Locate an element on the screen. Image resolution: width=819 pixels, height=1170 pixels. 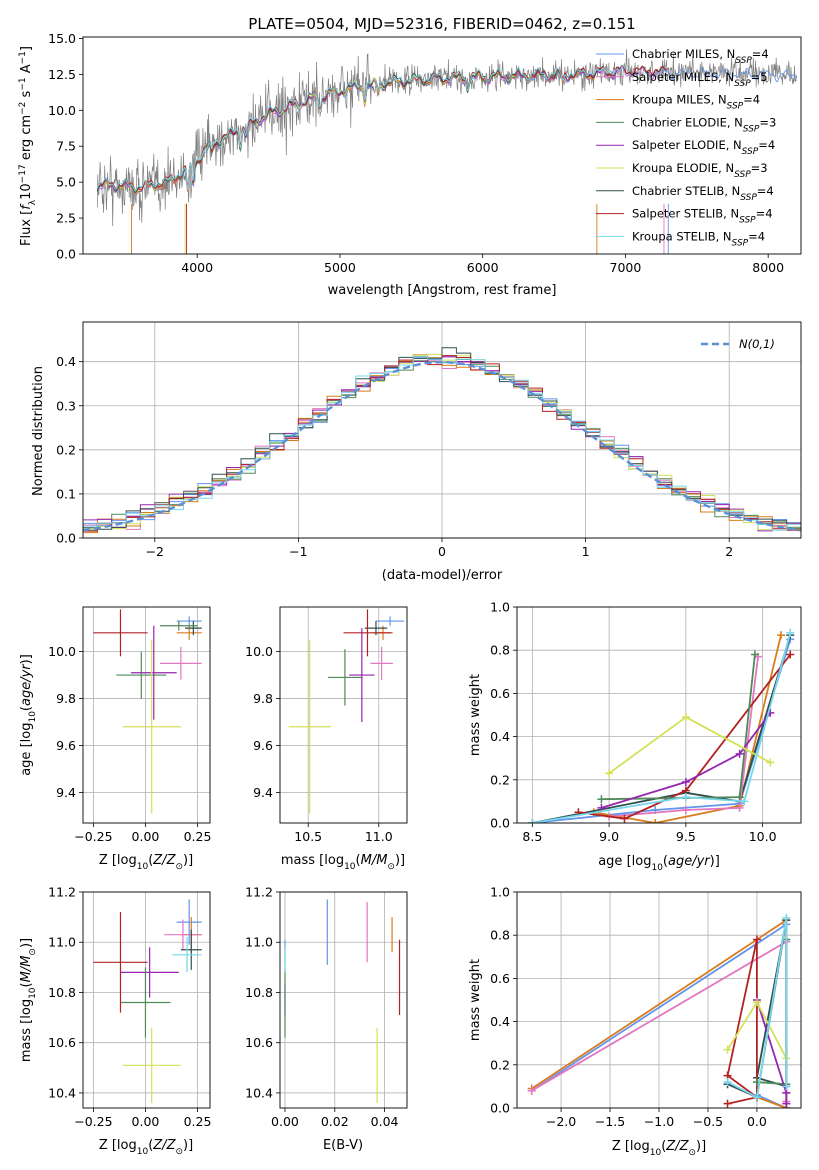
spectrum-xlabel: wavelength [Angstrom, rest frame] is located at coordinates (442, 290).